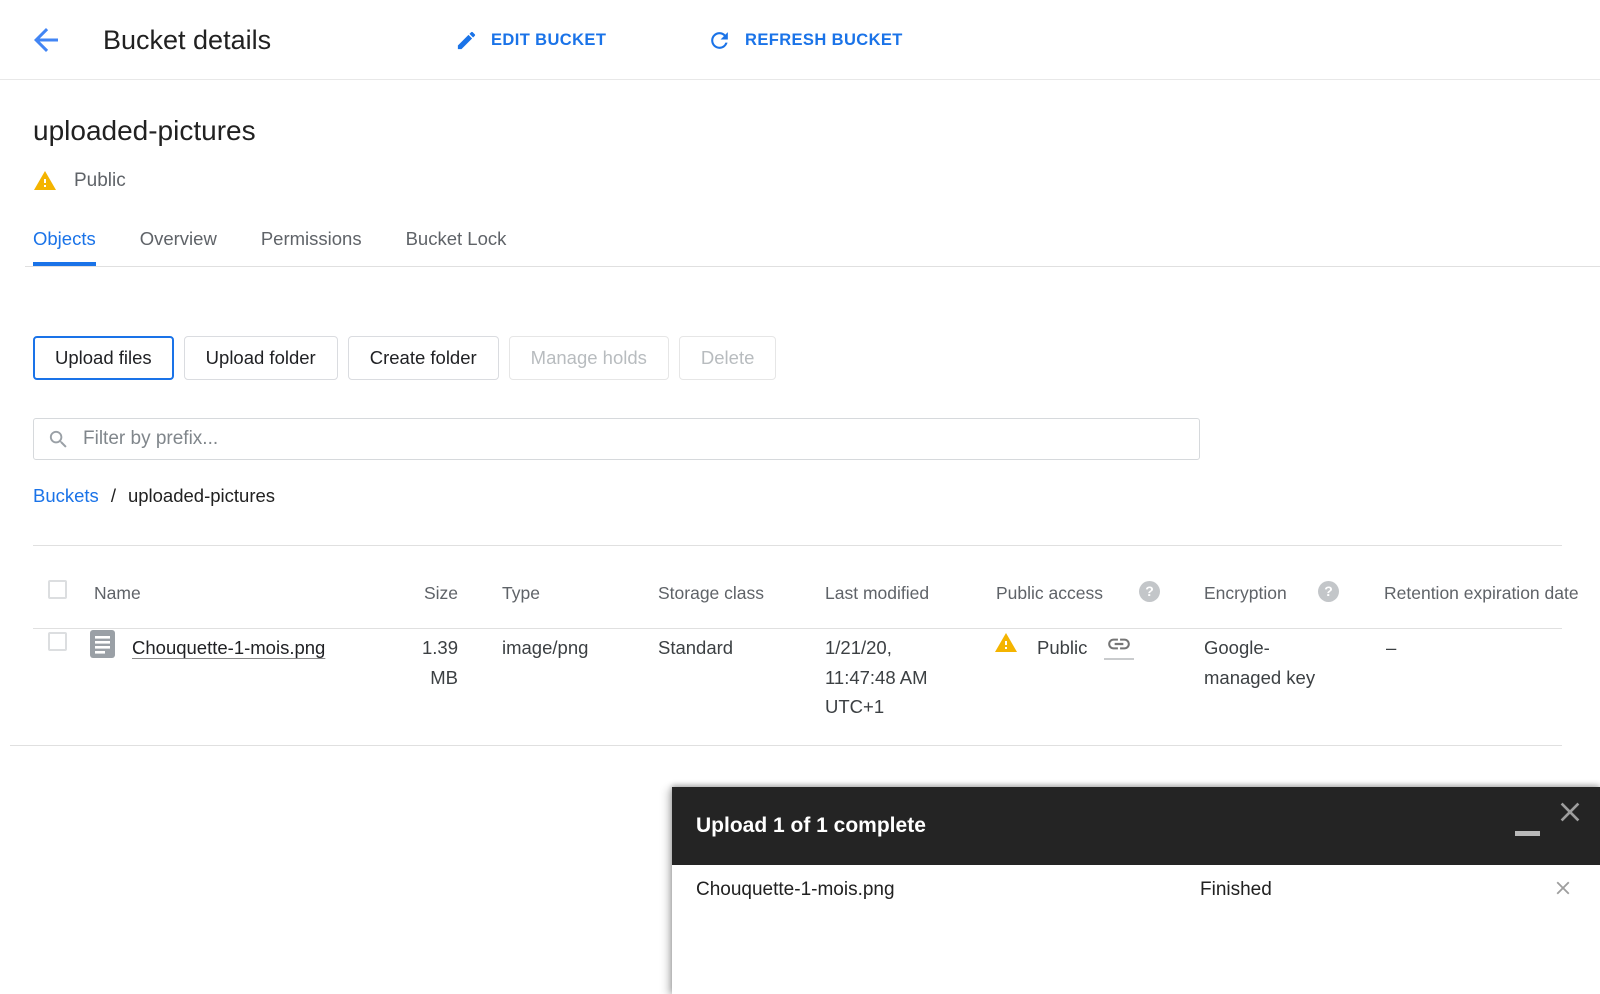 This screenshot has height=994, width=1600. What do you see at coordinates (66, 495) in the screenshot?
I see `breadcrumb-buckets-link: Buckets` at bounding box center [66, 495].